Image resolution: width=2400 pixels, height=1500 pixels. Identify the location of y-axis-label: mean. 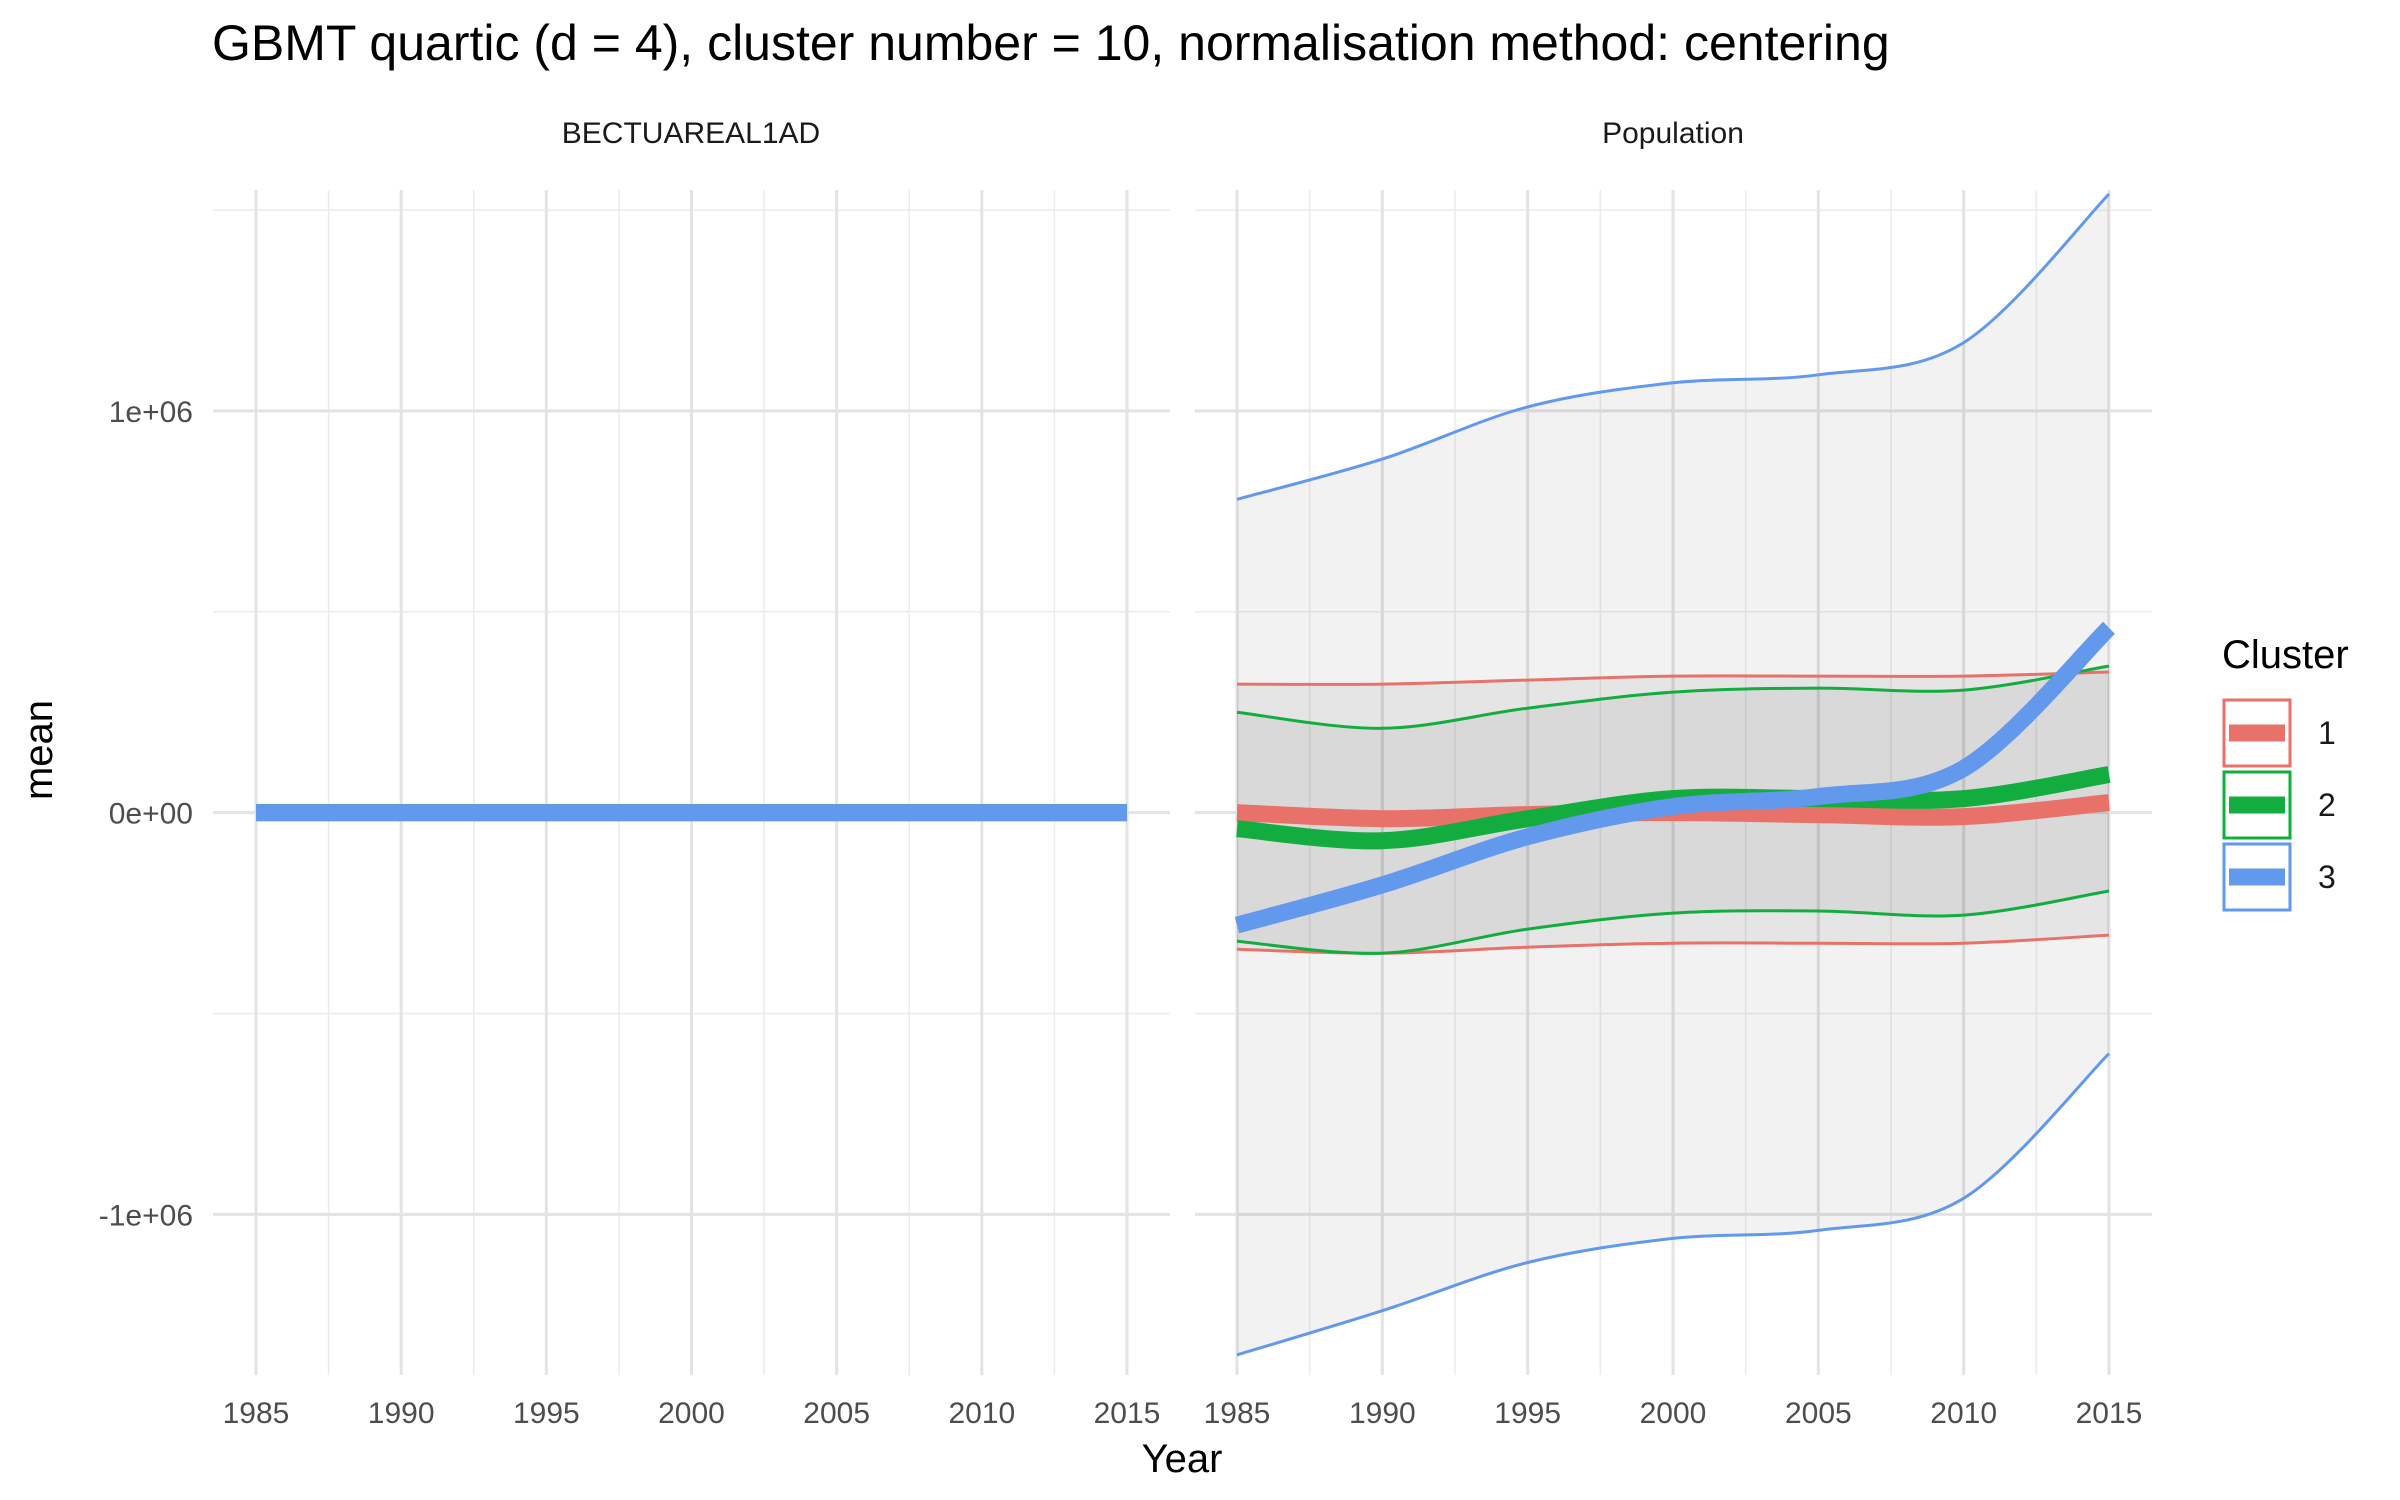
(39, 750).